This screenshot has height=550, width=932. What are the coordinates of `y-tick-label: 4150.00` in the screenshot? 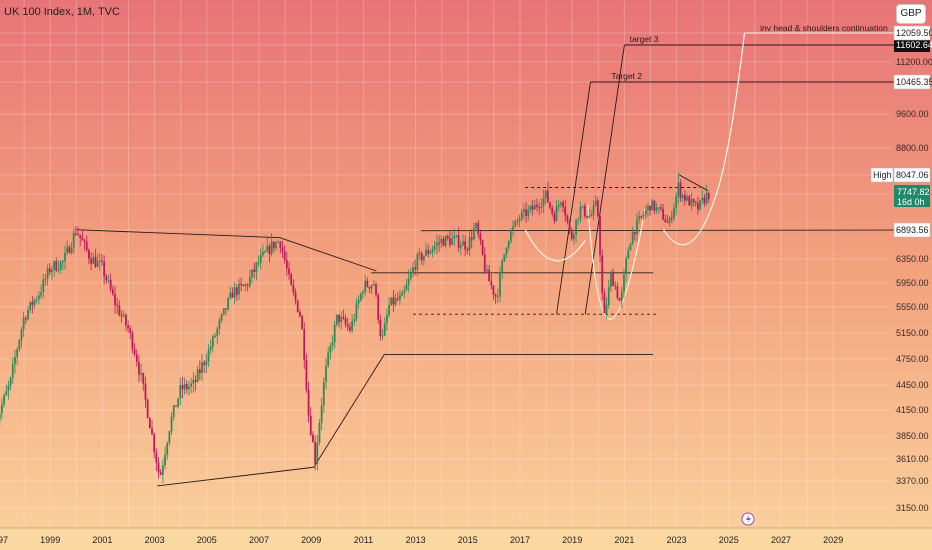 It's located at (912, 410).